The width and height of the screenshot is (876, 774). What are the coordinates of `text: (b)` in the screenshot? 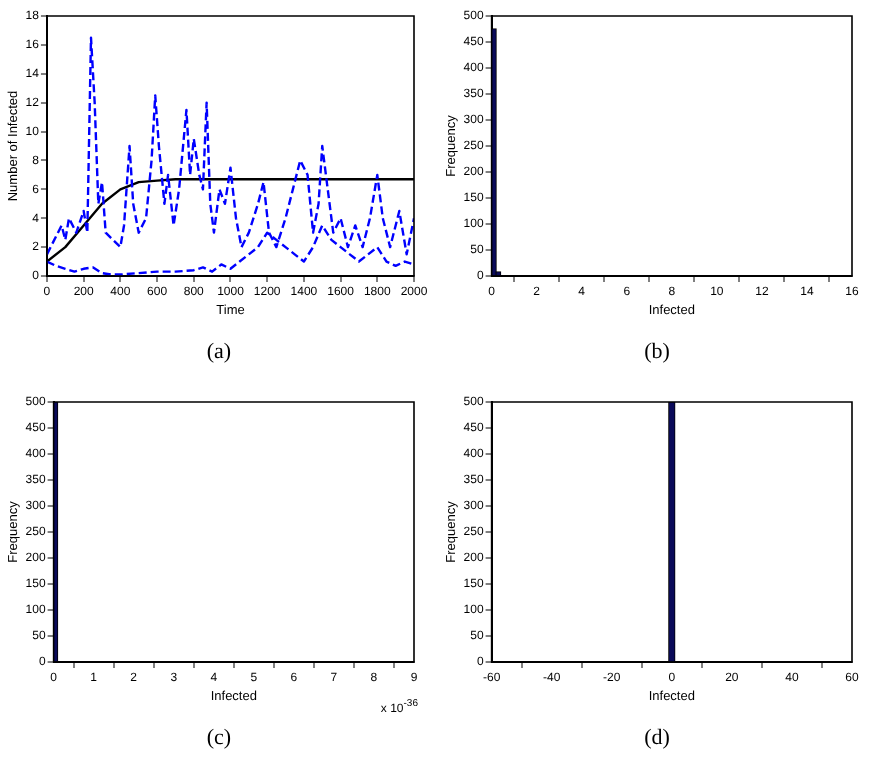 It's located at (657, 352).